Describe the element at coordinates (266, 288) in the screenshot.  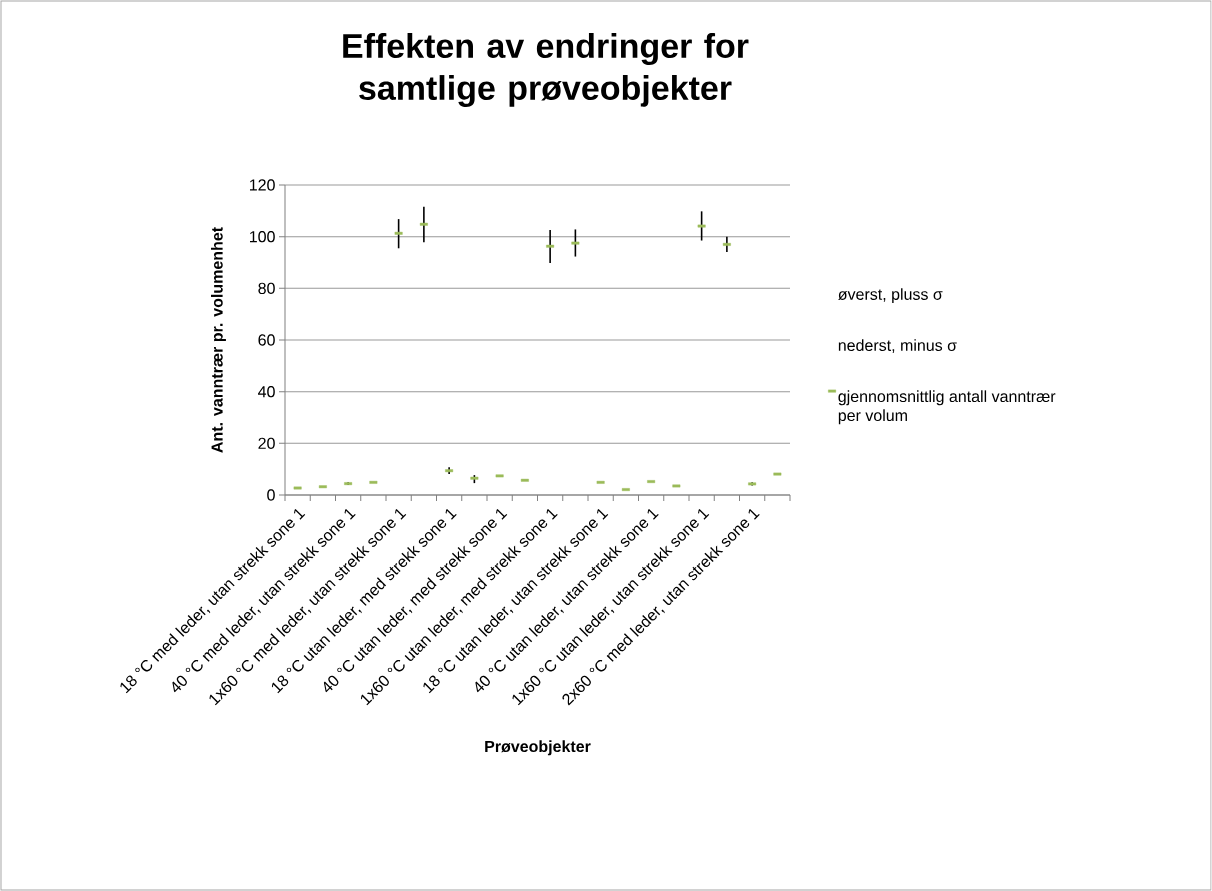
I see `y-tick-label: 80` at that location.